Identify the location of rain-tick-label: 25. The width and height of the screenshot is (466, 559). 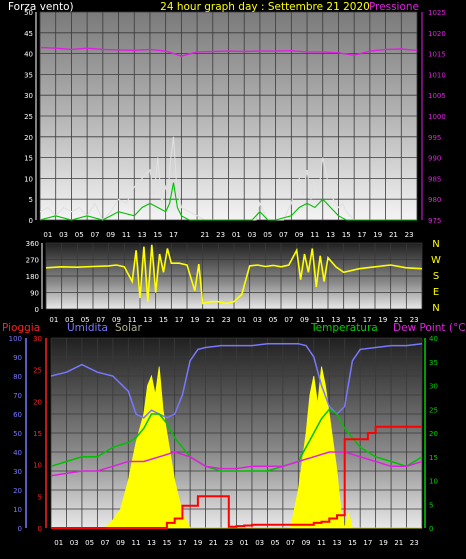
(37, 371).